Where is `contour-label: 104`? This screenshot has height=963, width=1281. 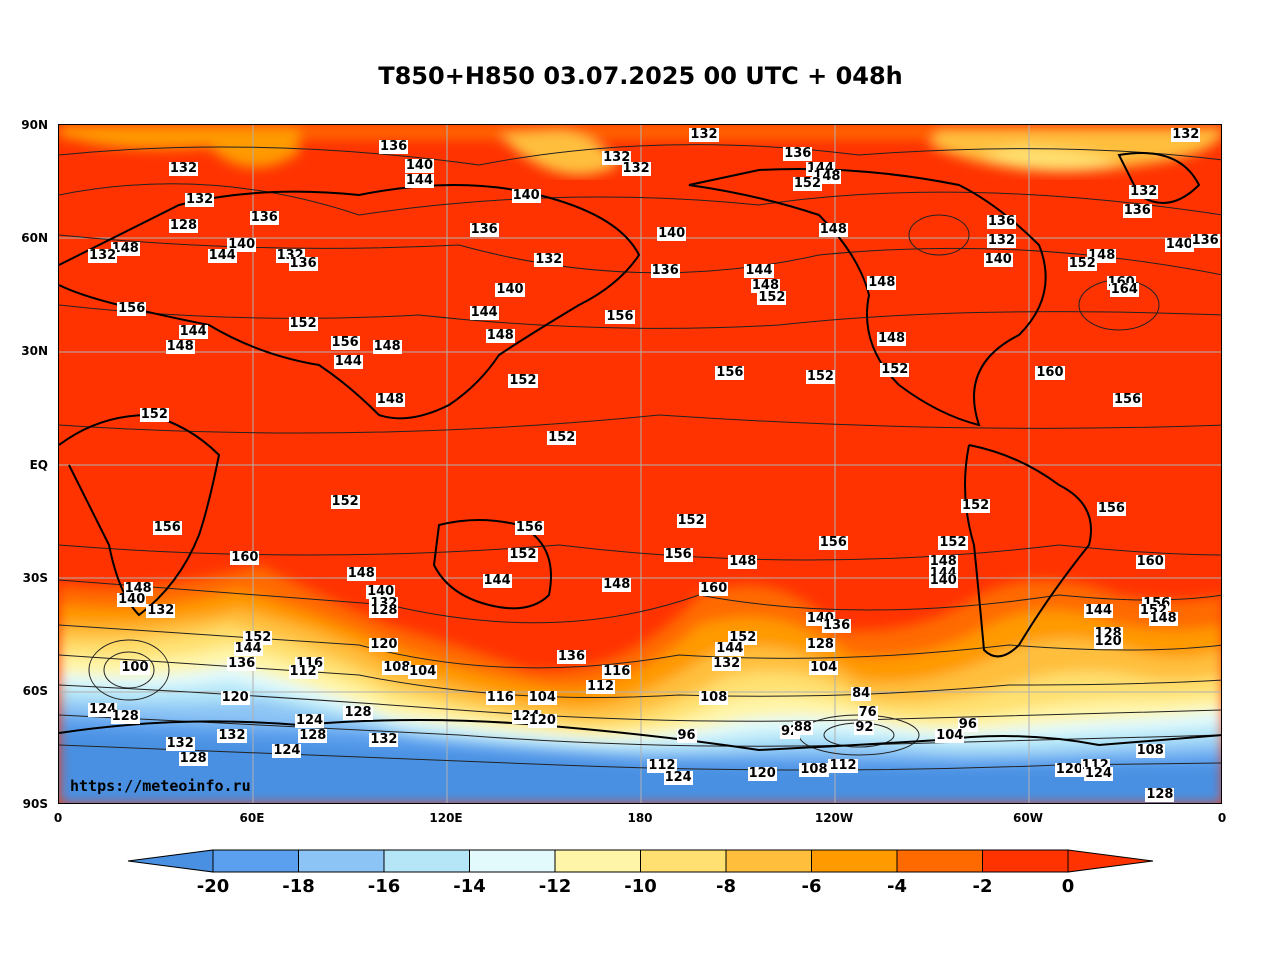 contour-label: 104 is located at coordinates (824, 667).